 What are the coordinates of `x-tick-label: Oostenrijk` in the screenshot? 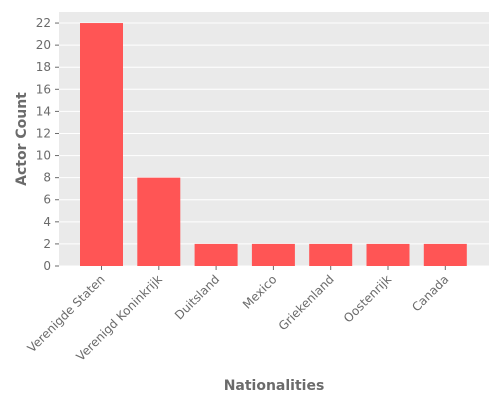 It's located at (367, 298).